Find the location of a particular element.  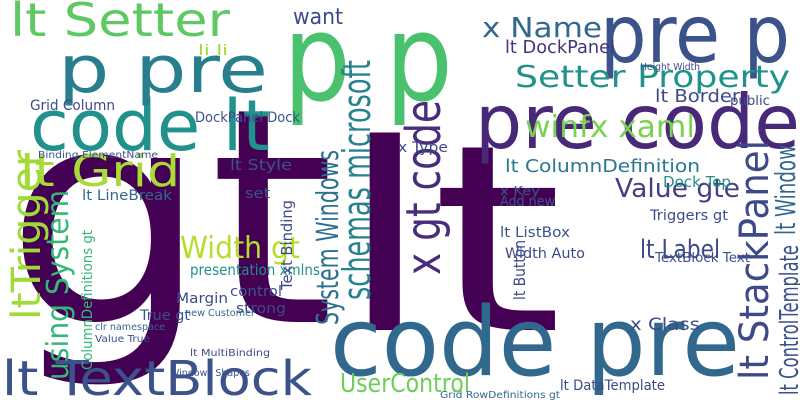

word: lt Border is located at coordinates (698, 96).